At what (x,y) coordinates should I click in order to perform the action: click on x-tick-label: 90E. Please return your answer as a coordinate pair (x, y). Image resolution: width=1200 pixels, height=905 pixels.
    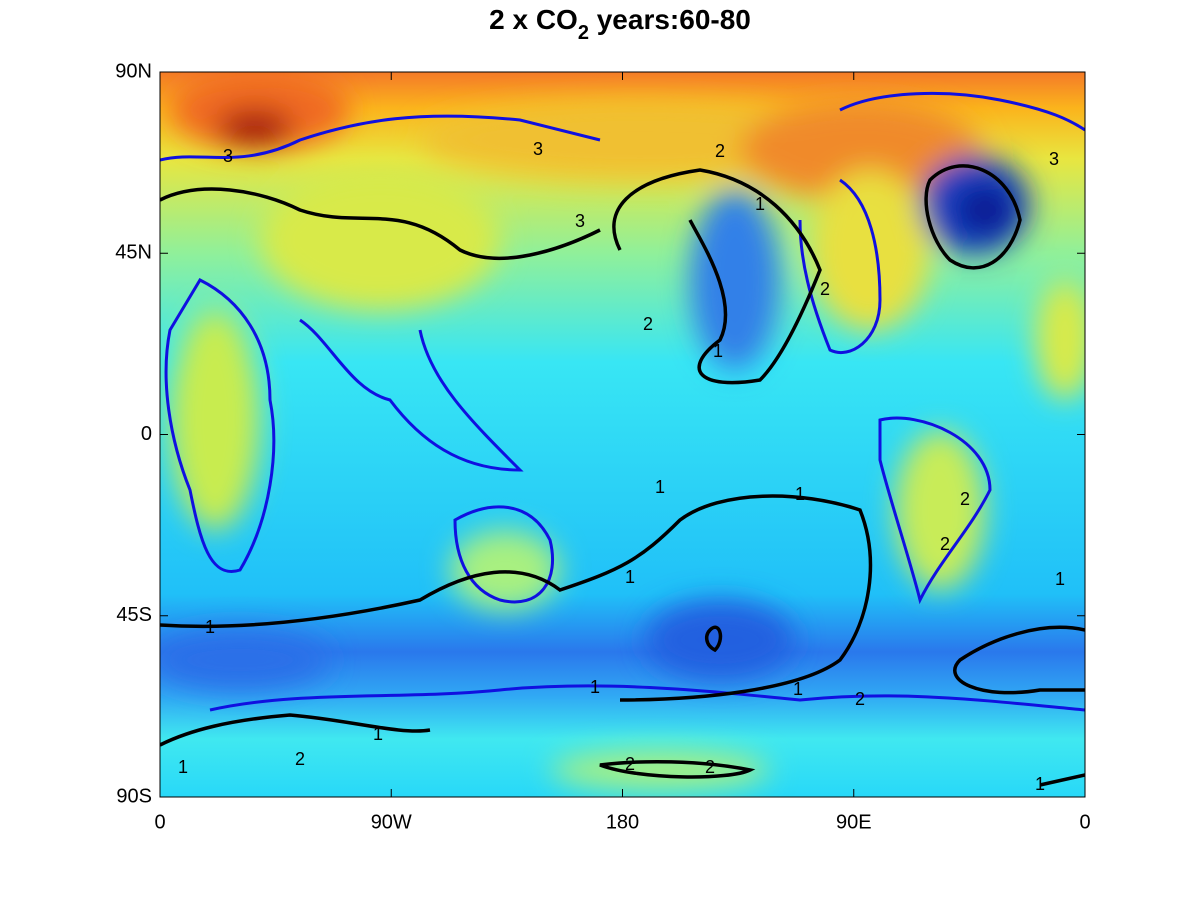
    Looking at the image, I should click on (854, 822).